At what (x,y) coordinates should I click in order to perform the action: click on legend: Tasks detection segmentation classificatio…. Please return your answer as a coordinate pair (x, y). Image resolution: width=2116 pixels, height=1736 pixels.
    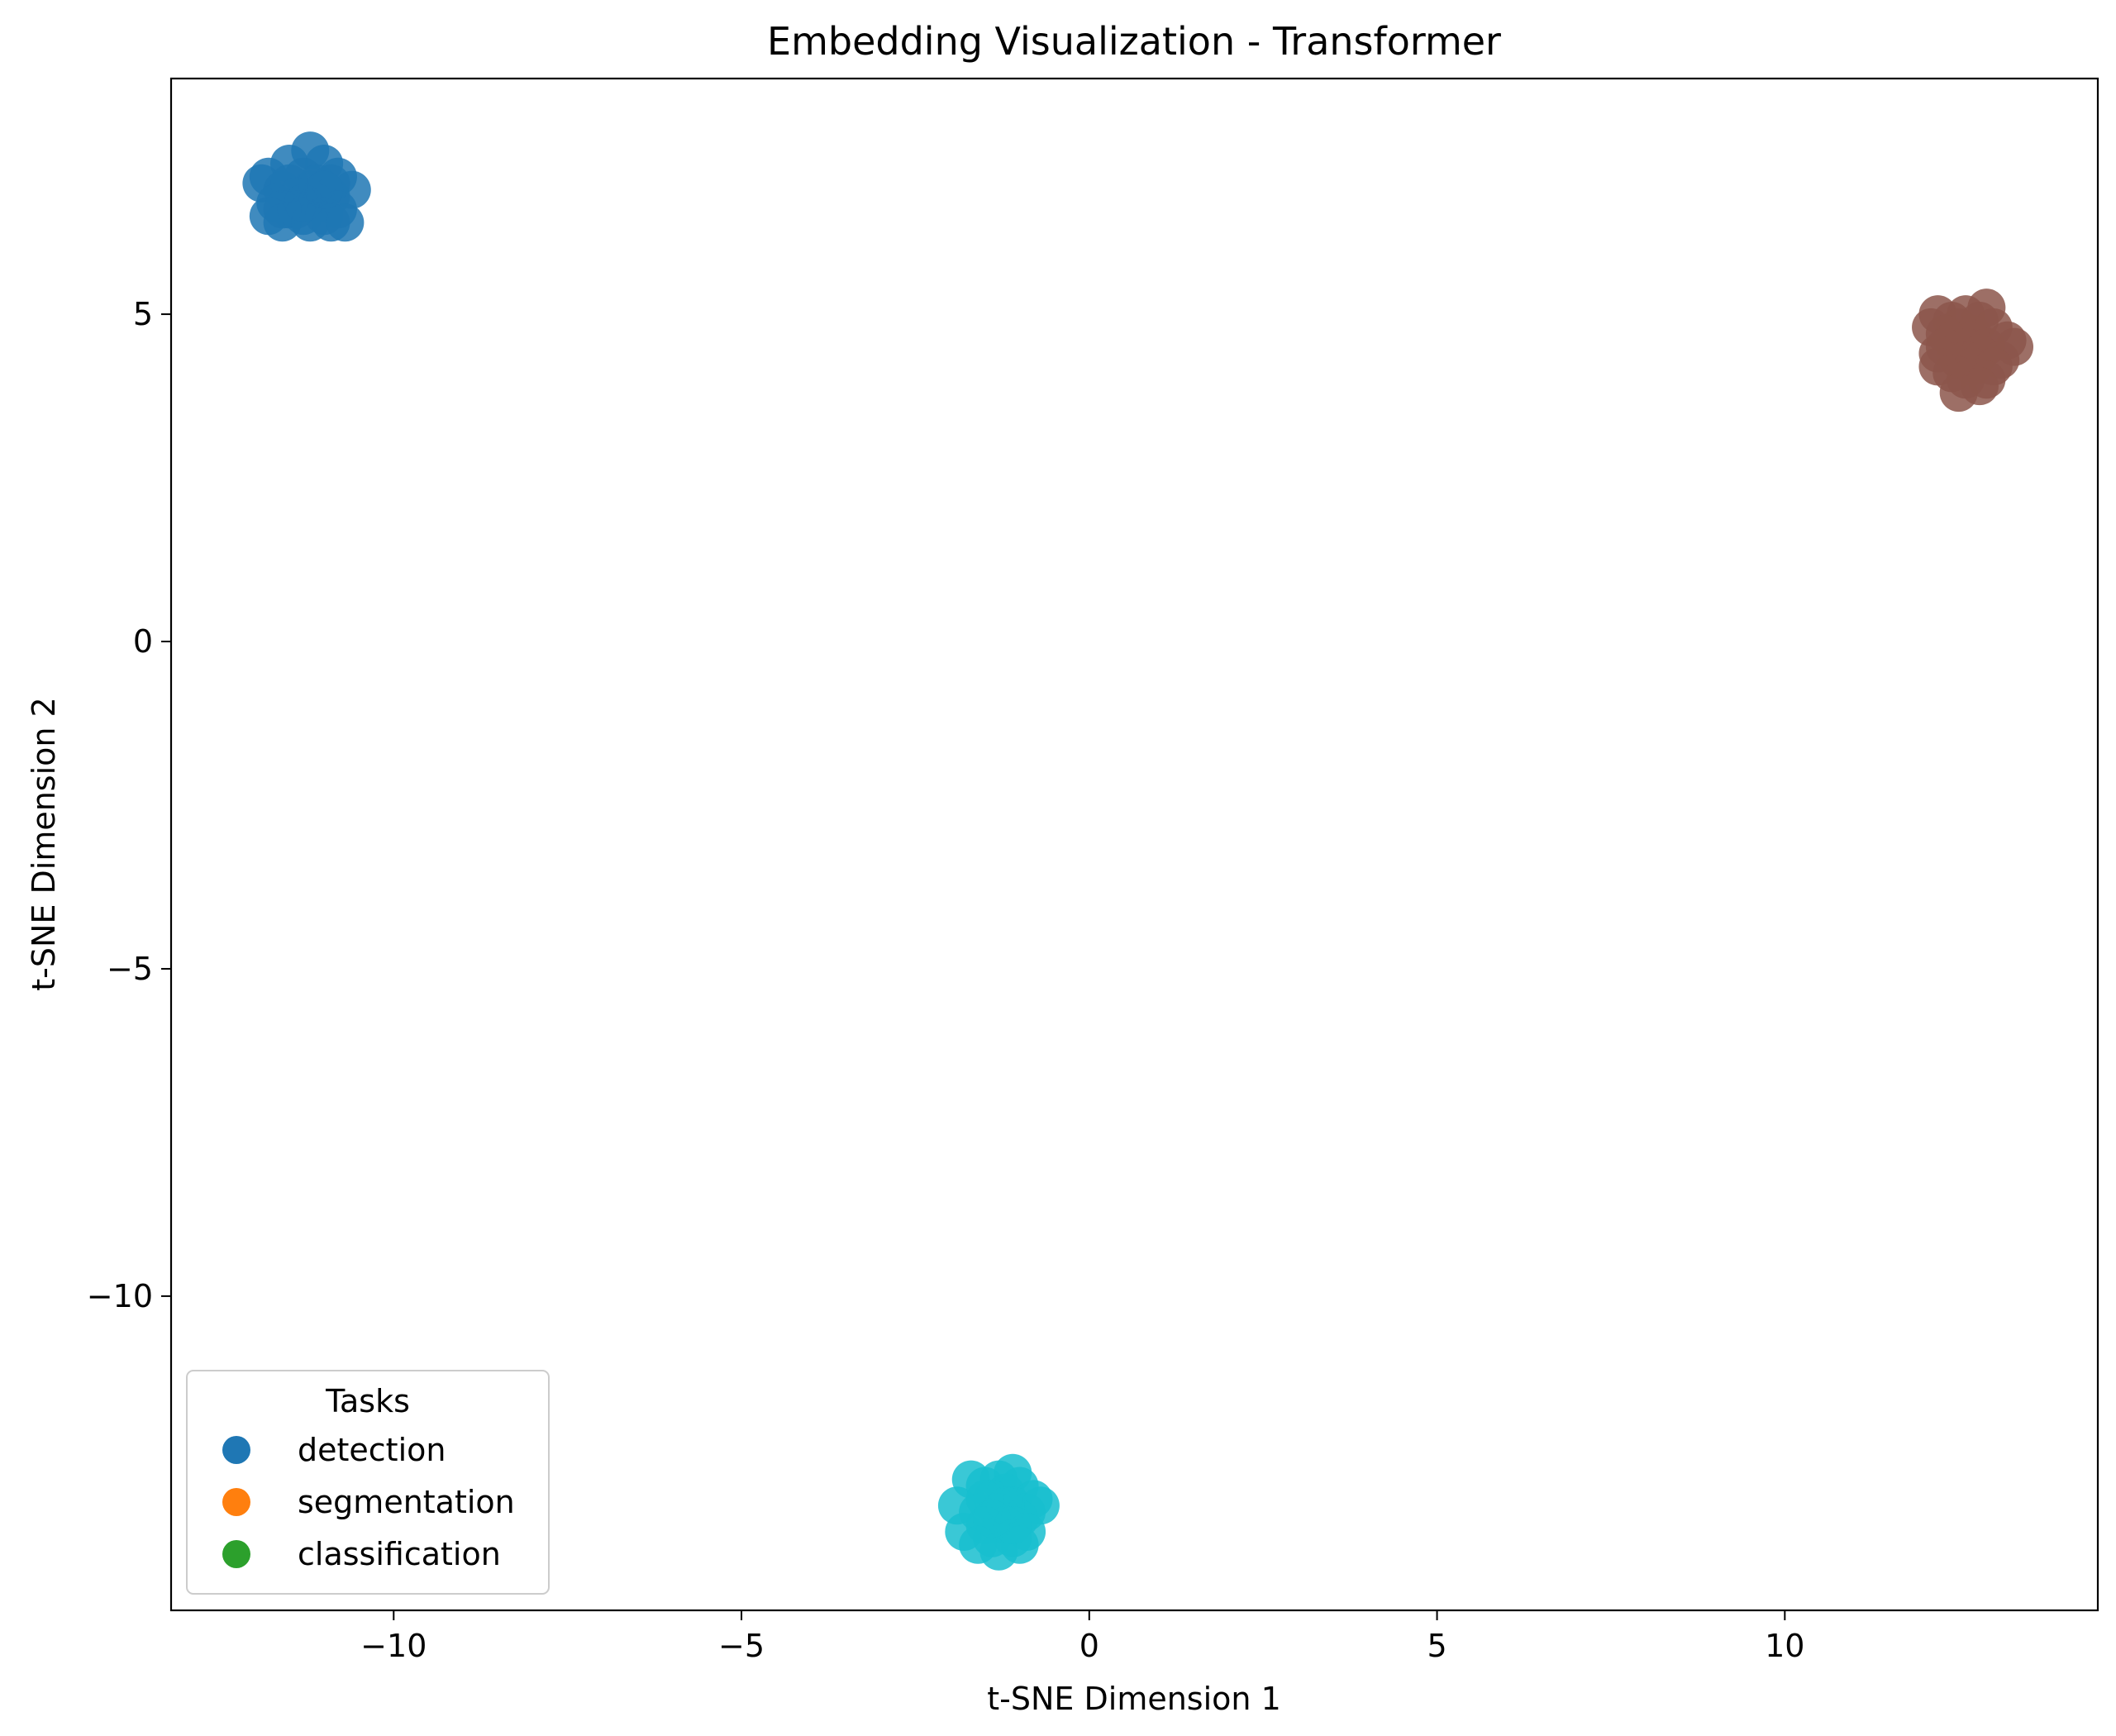
    Looking at the image, I should click on (368, 1482).